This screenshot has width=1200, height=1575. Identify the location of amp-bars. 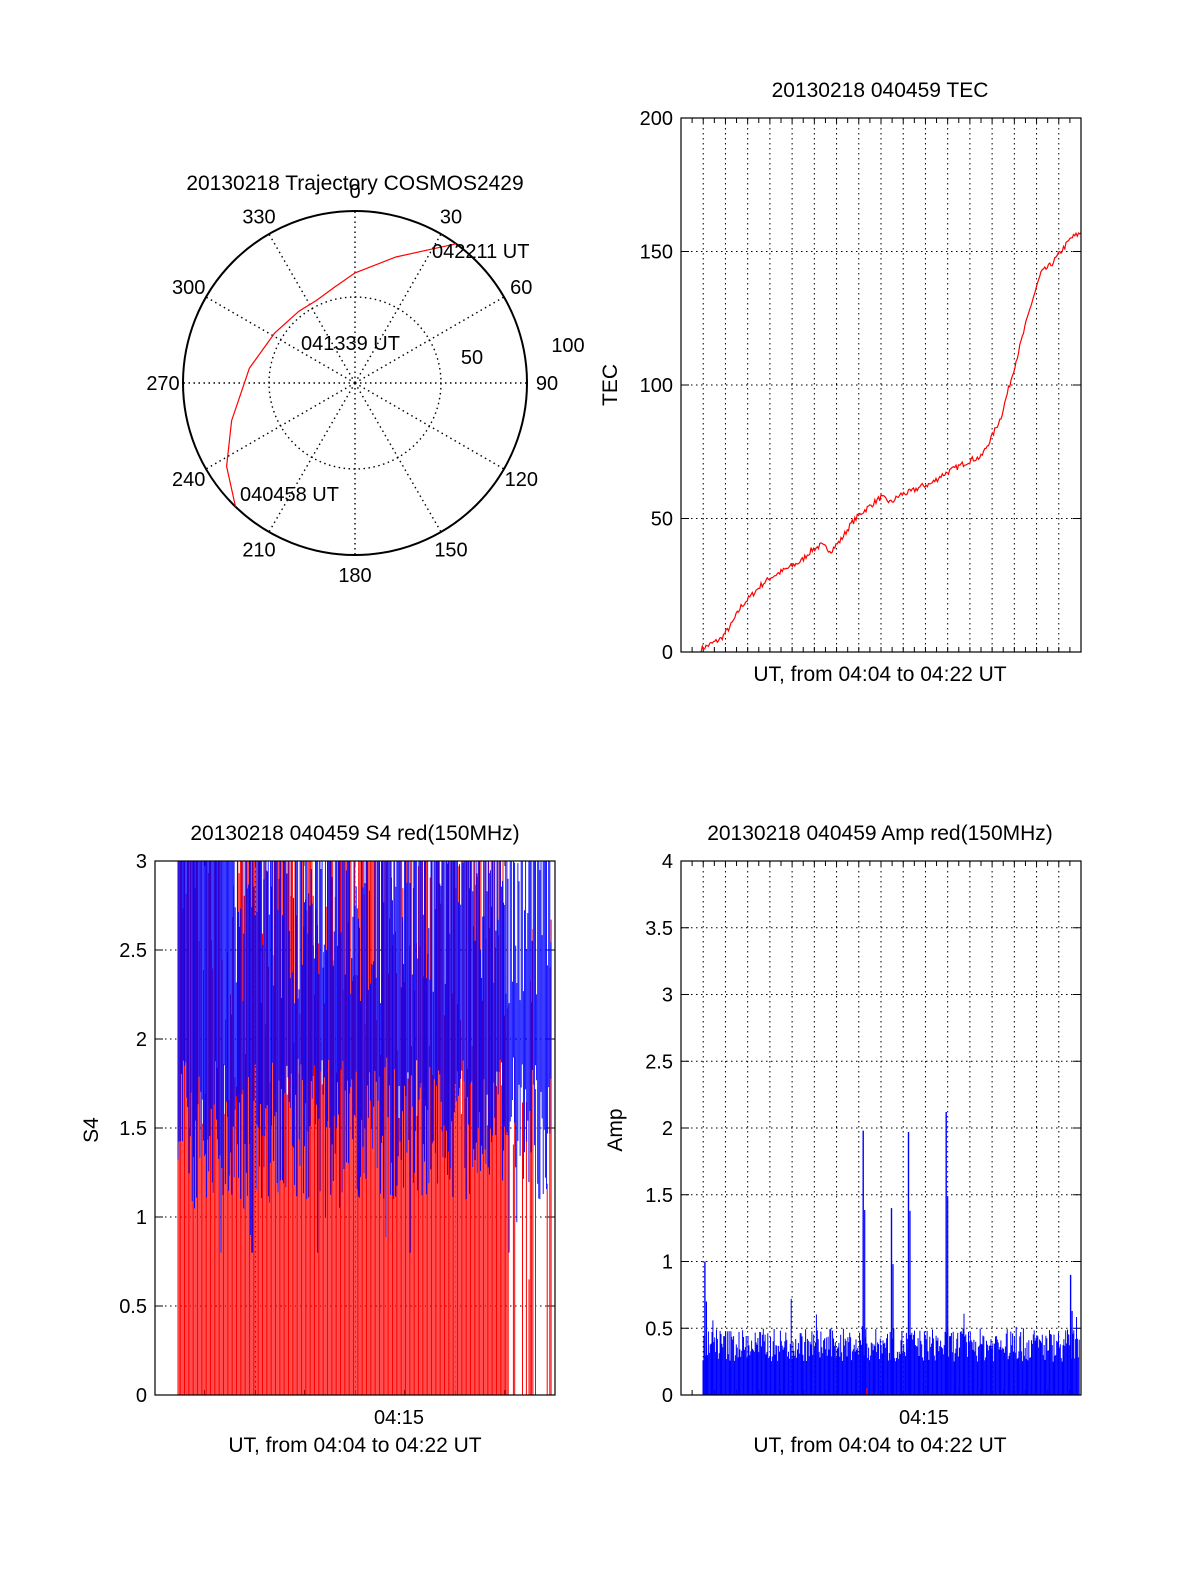
(891, 1253).